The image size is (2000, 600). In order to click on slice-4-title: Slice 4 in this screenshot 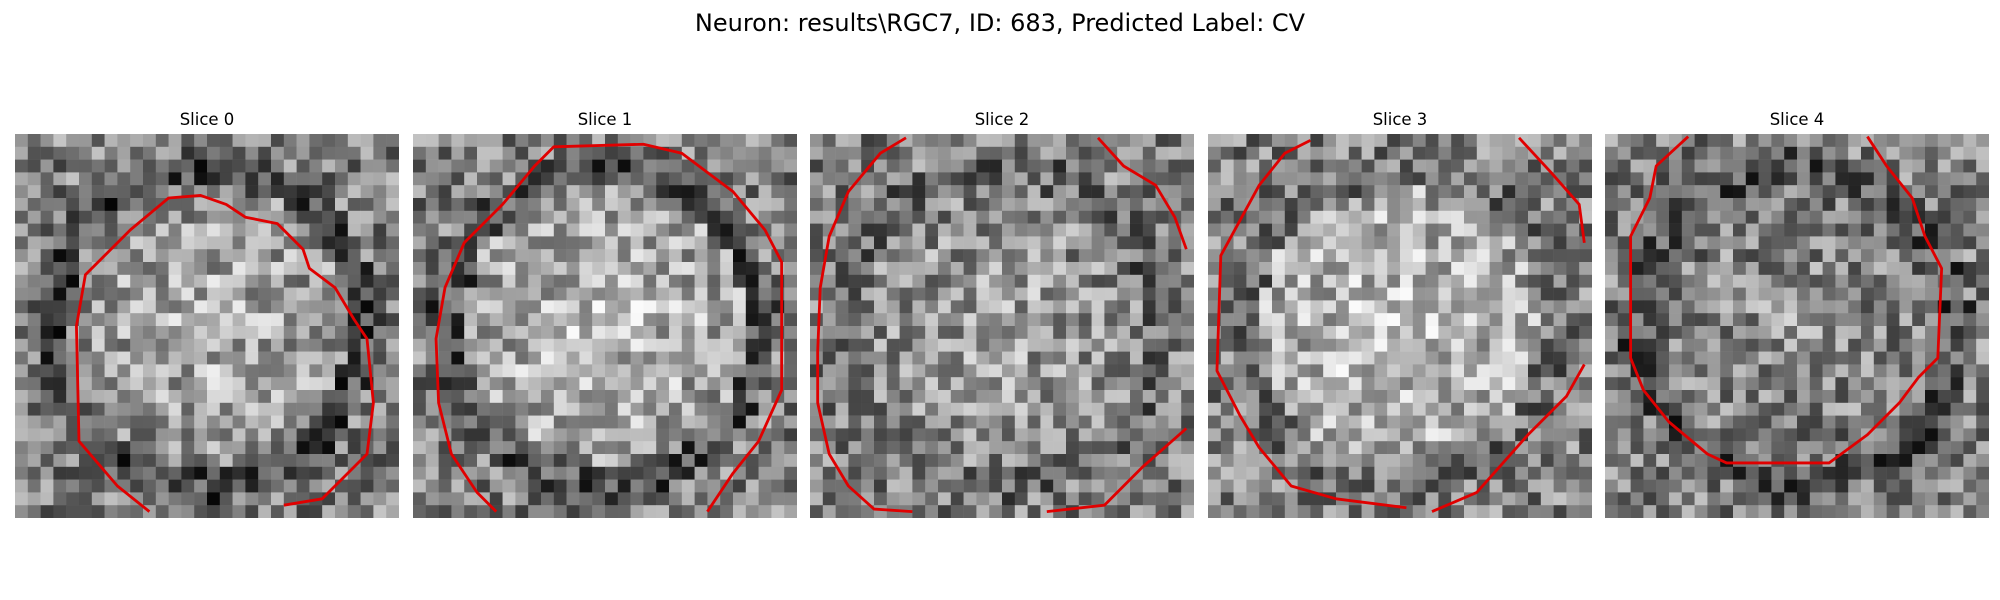, I will do `click(1797, 119)`.